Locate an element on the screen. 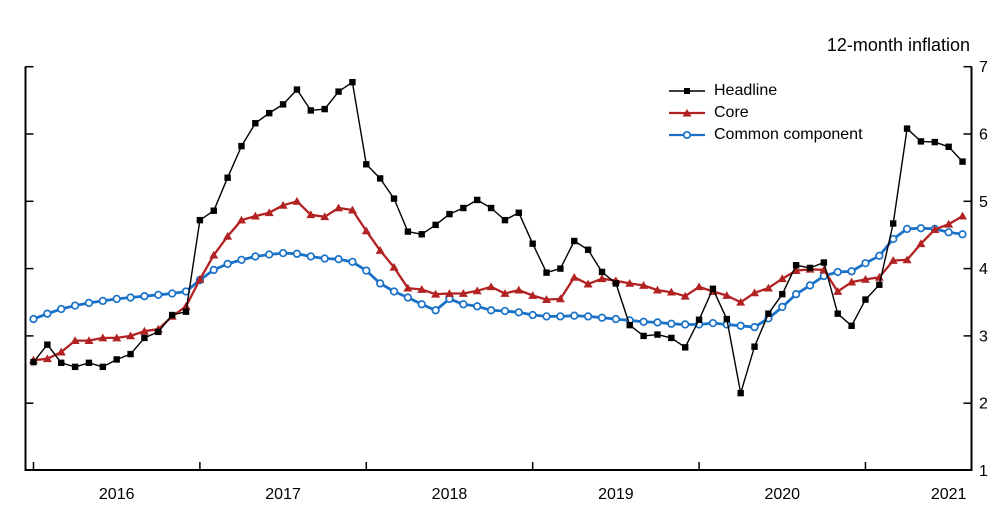 Image resolution: width=1000 pixels, height=525 pixels. common-component-line-sample-icon is located at coordinates (687, 135).